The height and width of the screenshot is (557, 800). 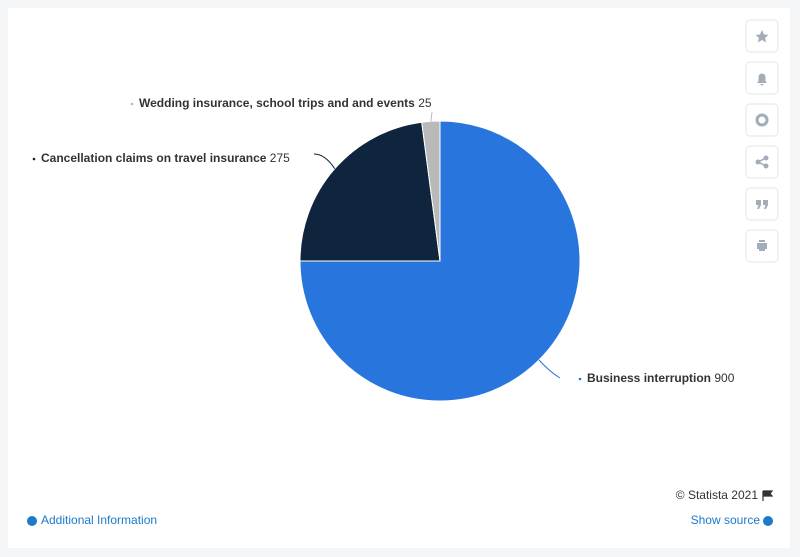 What do you see at coordinates (717, 495) in the screenshot?
I see `copyright: © Statista 2021` at bounding box center [717, 495].